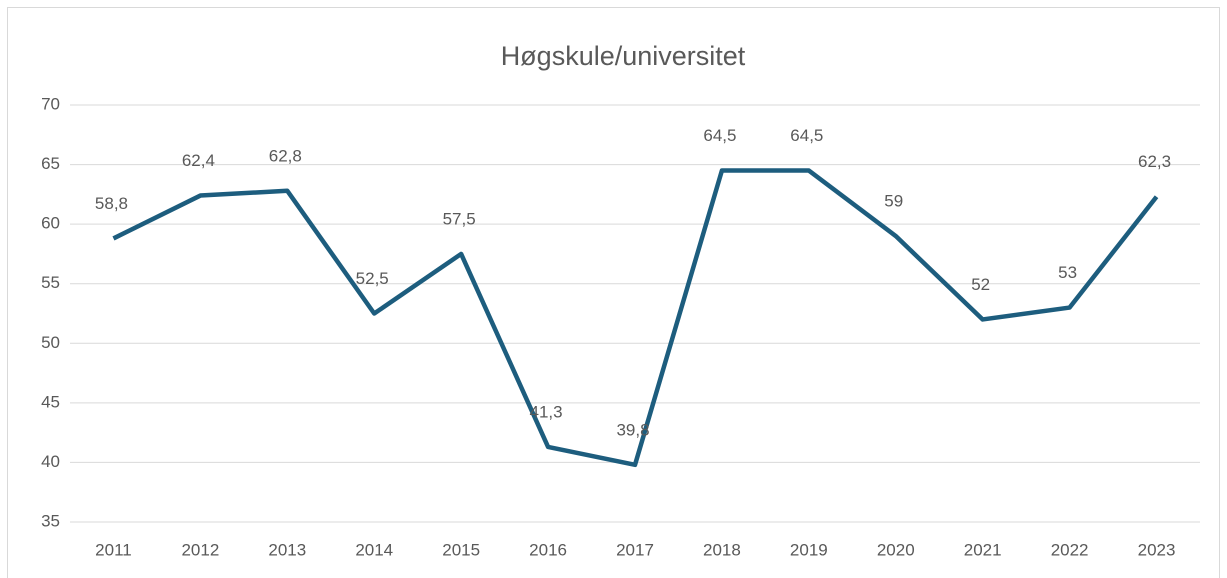 The image size is (1227, 578). Describe the element at coordinates (50, 342) in the screenshot. I see `y-tick-label: 50` at that location.